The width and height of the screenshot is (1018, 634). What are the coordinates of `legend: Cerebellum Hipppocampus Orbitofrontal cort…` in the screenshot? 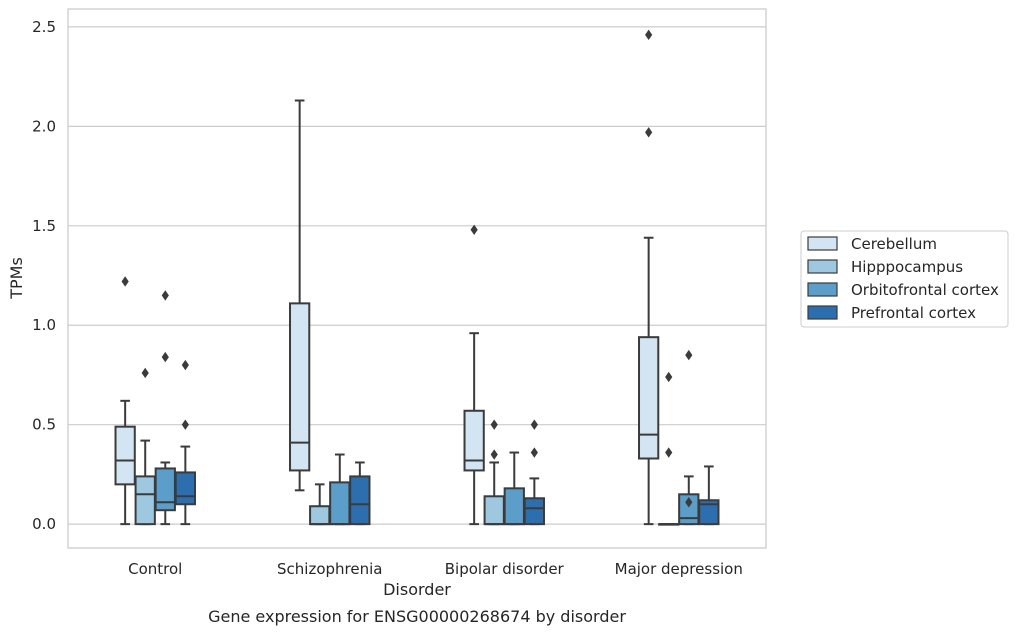 It's located at (904, 279).